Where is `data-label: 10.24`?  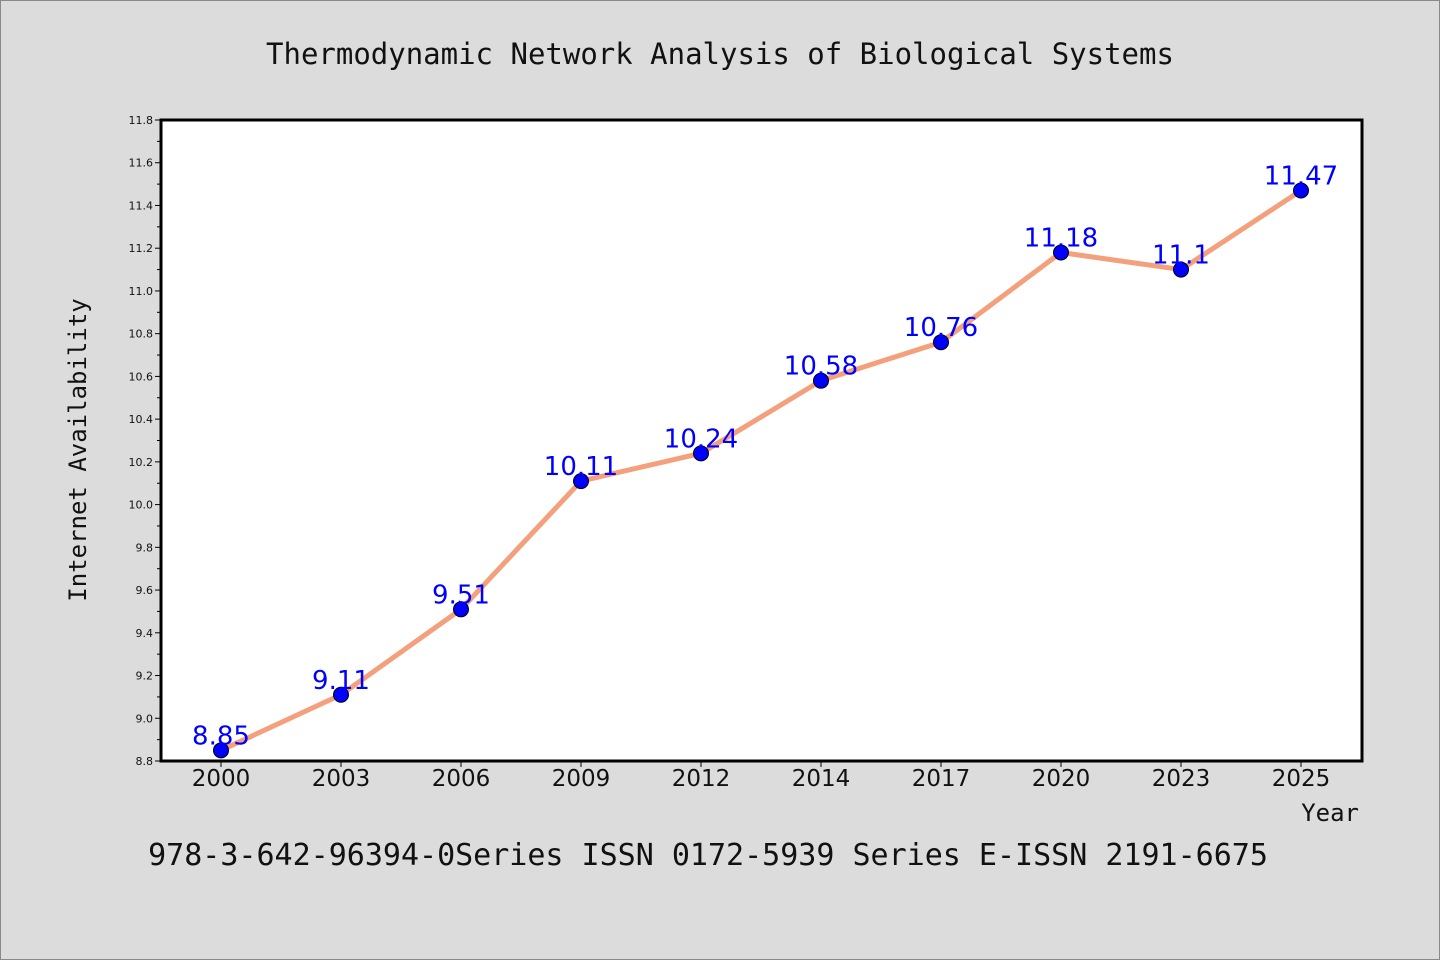 data-label: 10.24 is located at coordinates (701, 439).